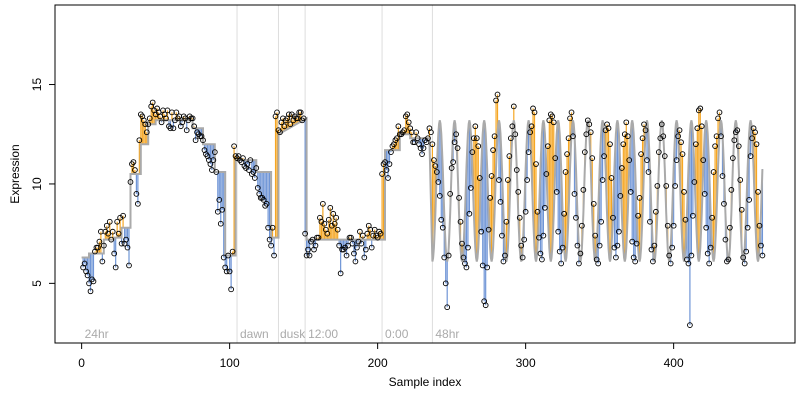 The image size is (800, 400). Describe the element at coordinates (397, 334) in the screenshot. I see `phase-label: 0:00` at that location.